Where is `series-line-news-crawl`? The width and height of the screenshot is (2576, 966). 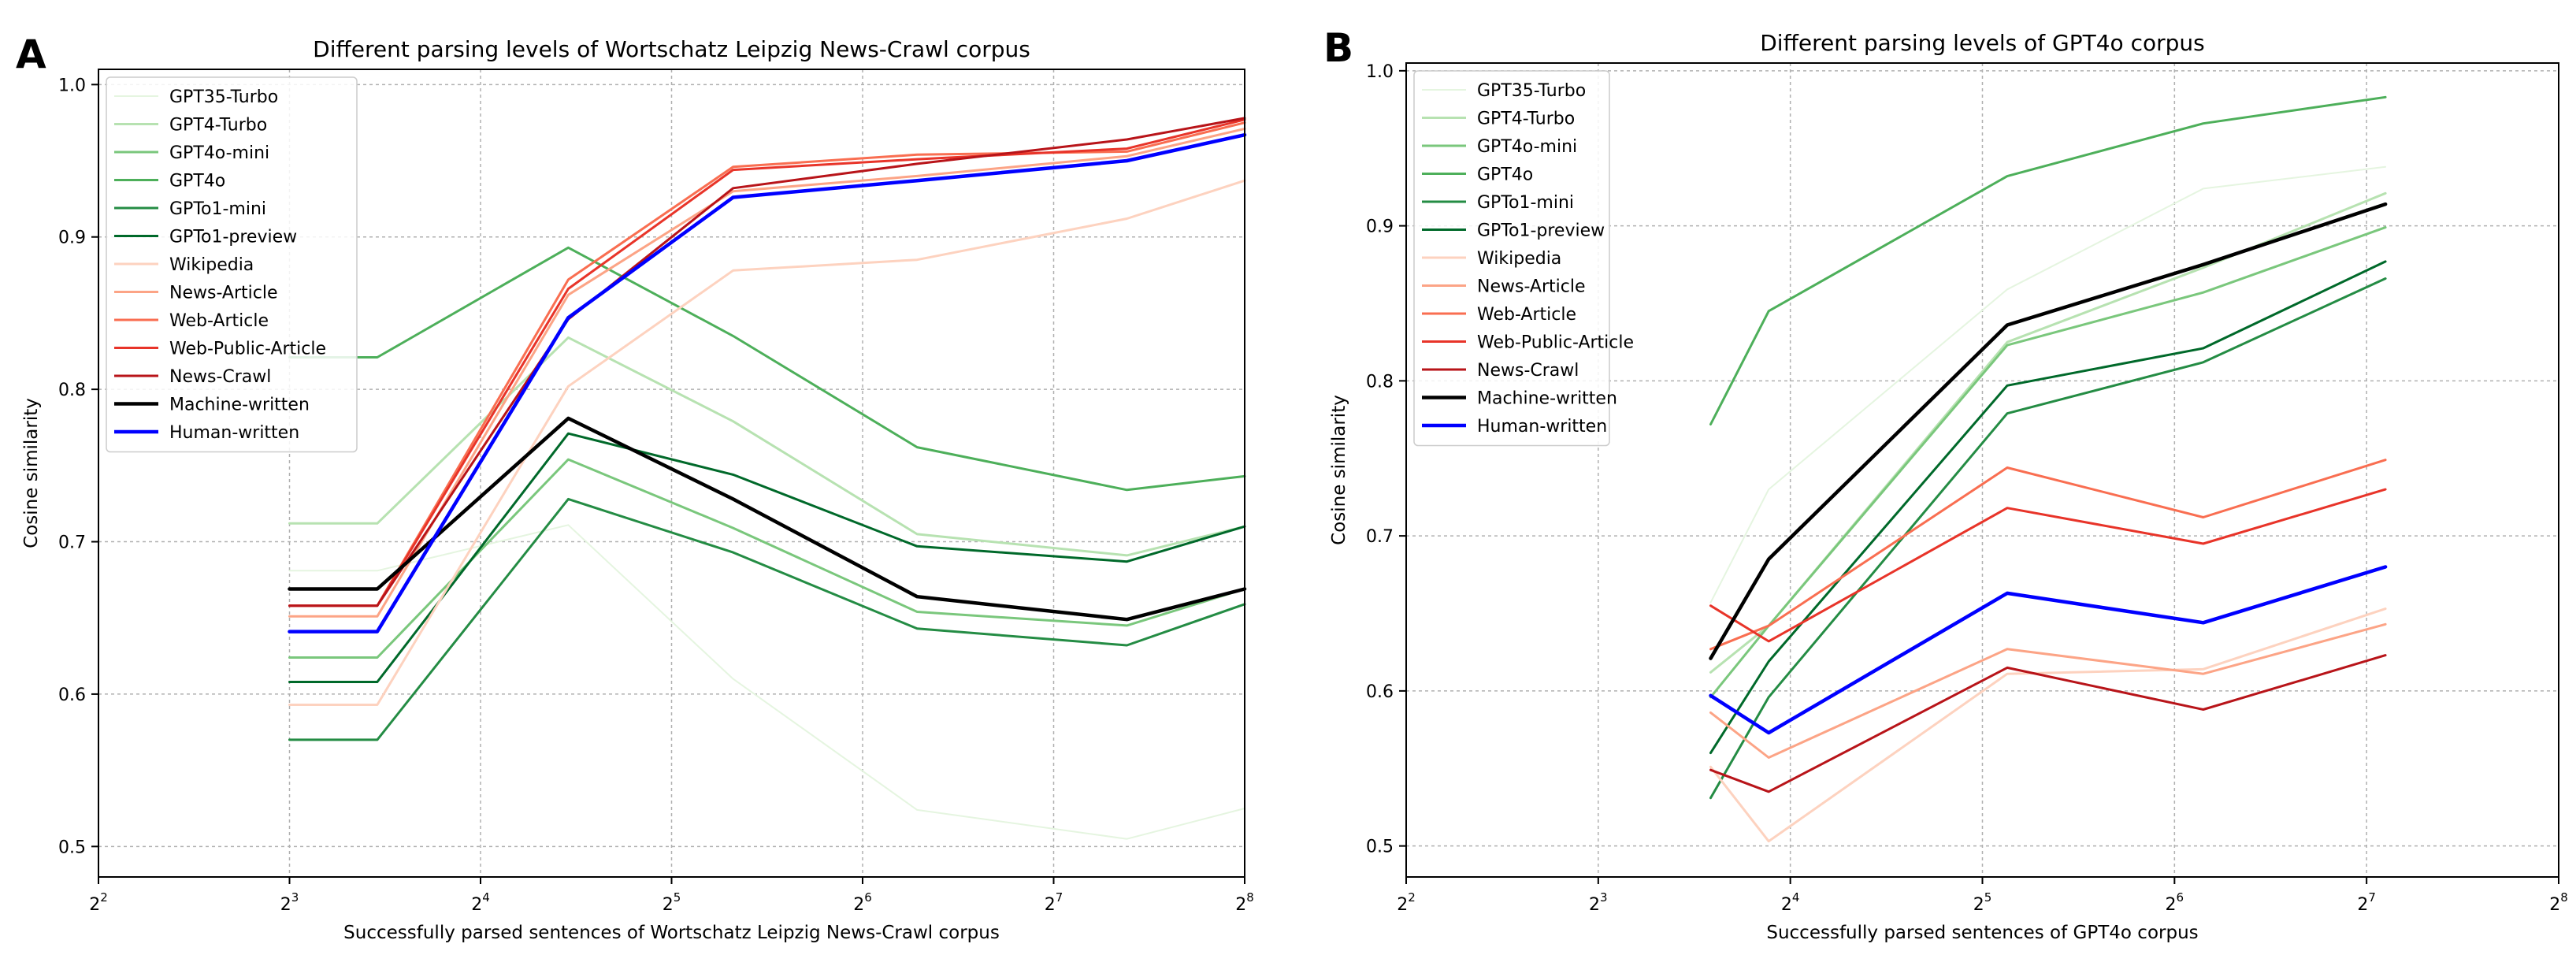
series-line-news-crawl is located at coordinates (2048, 723).